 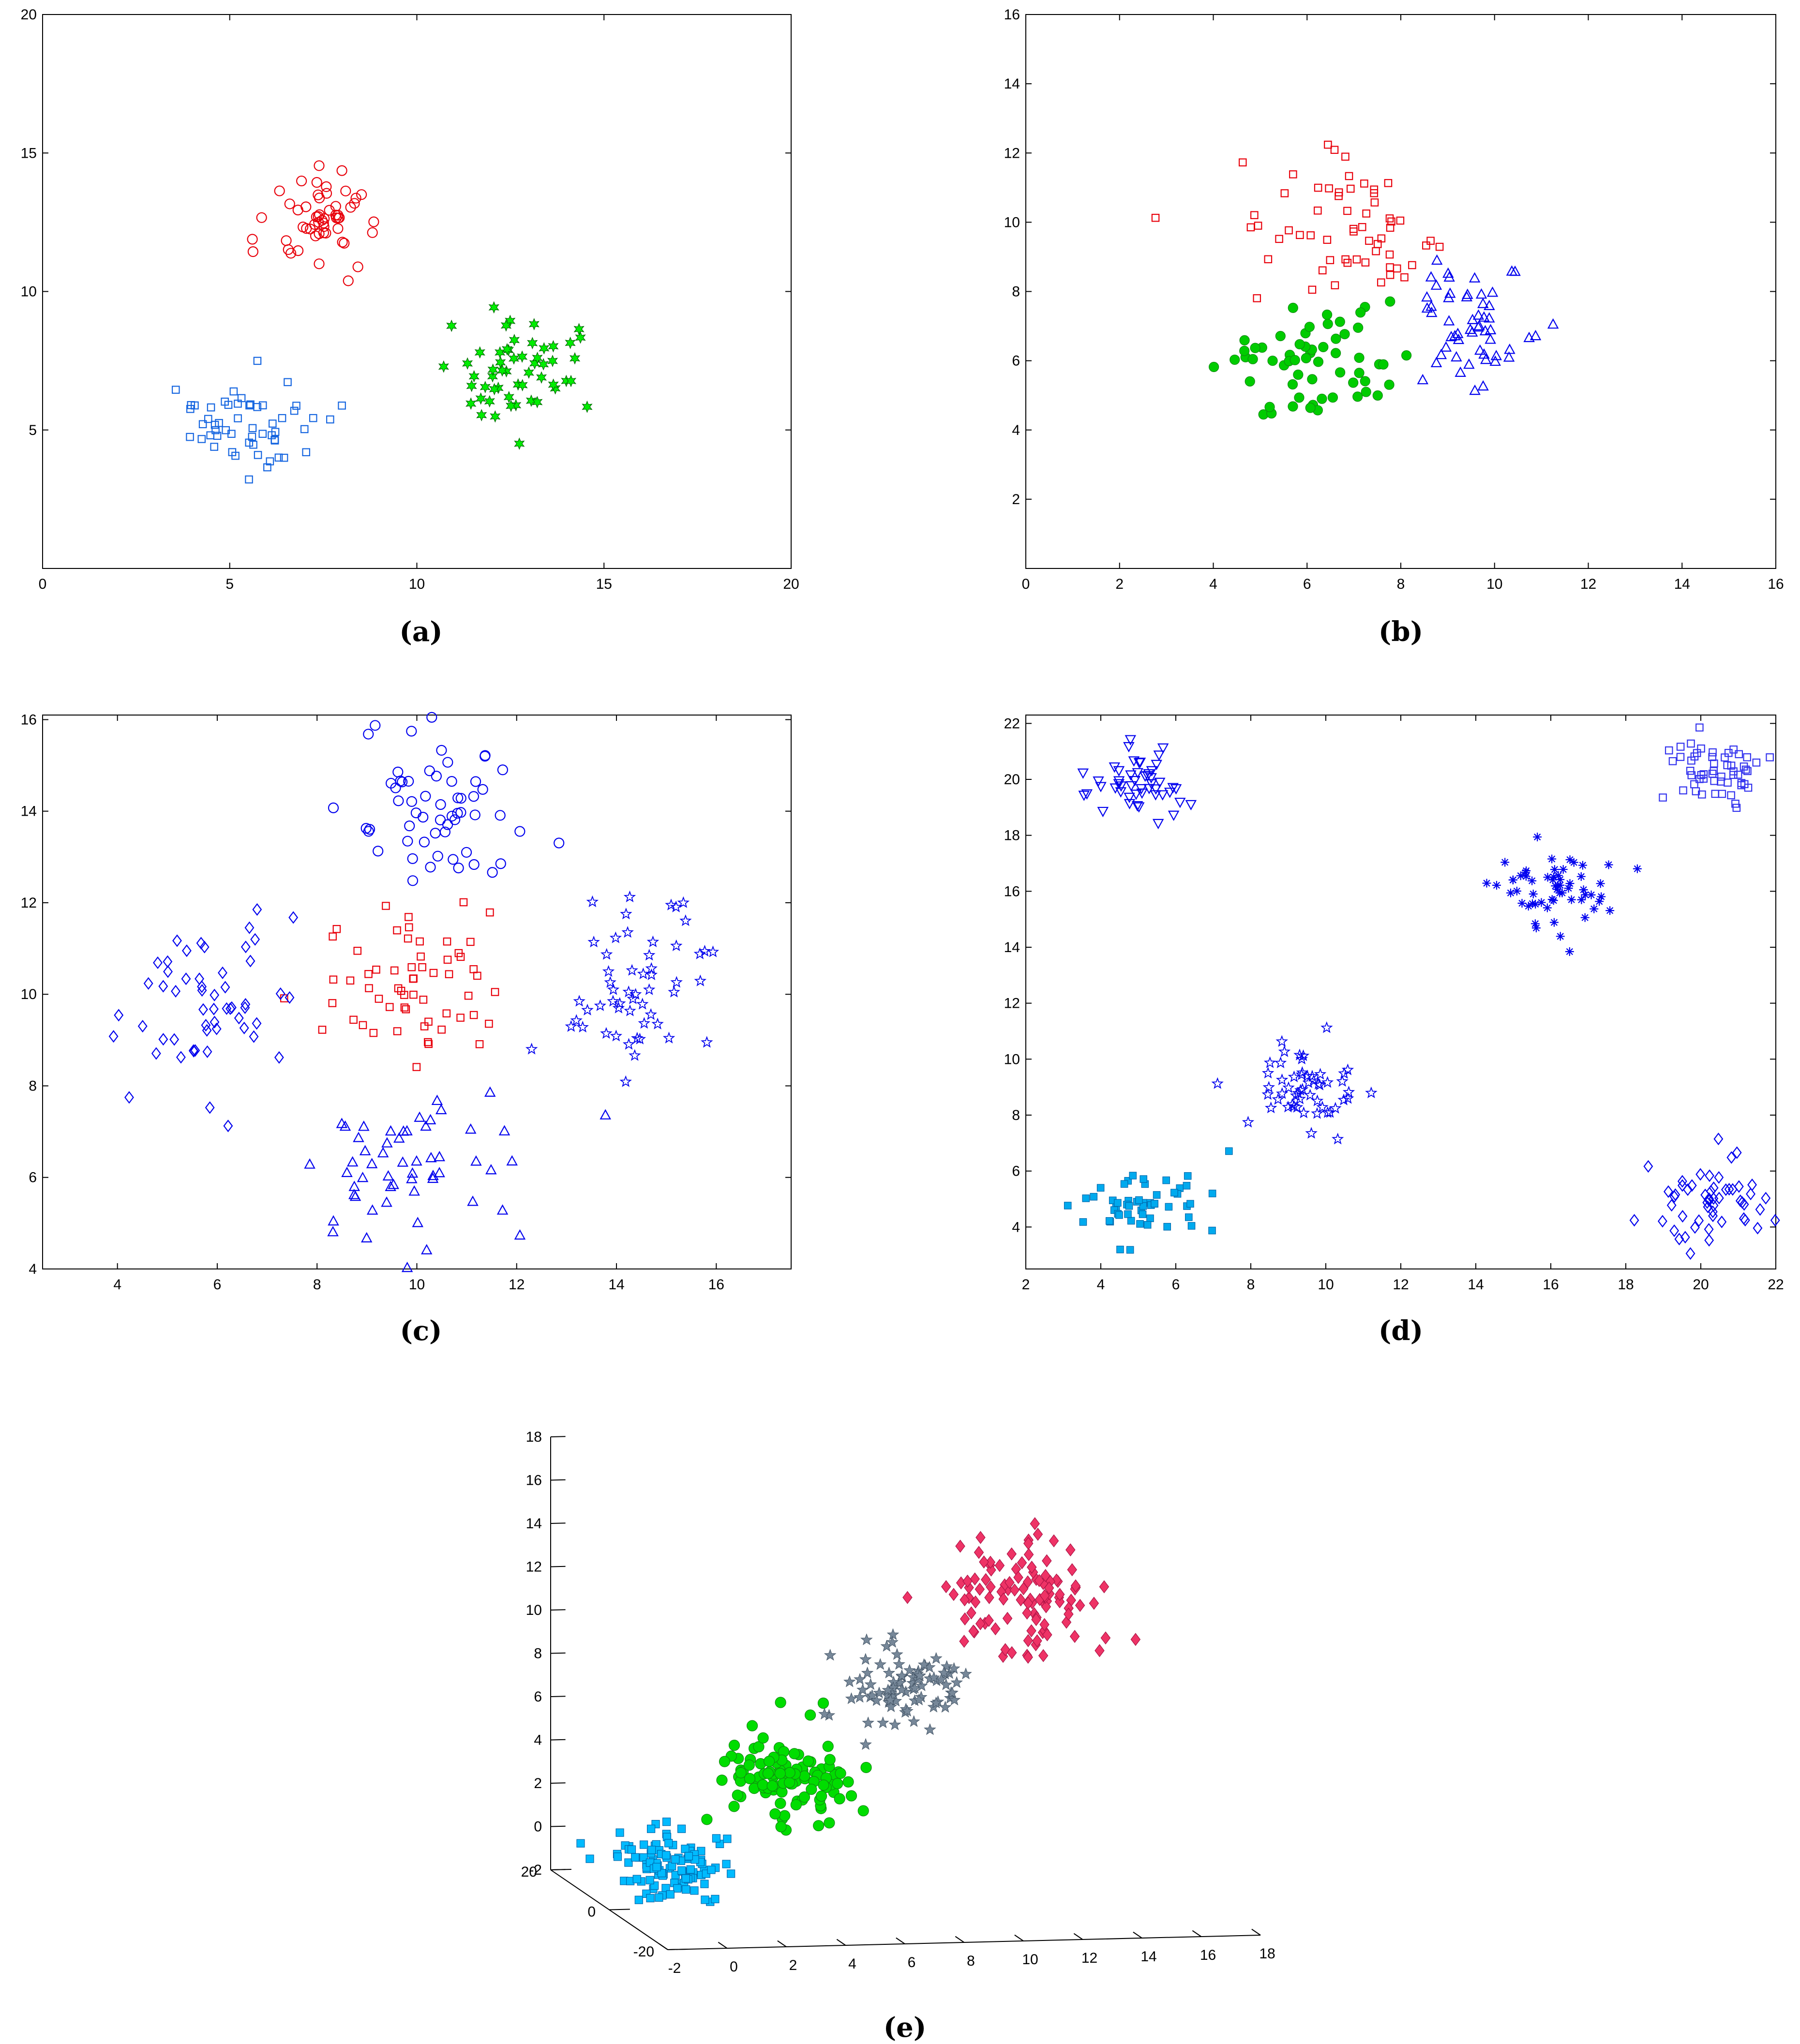 I want to click on y-tick-label: 10, so click(x=1012, y=1059).